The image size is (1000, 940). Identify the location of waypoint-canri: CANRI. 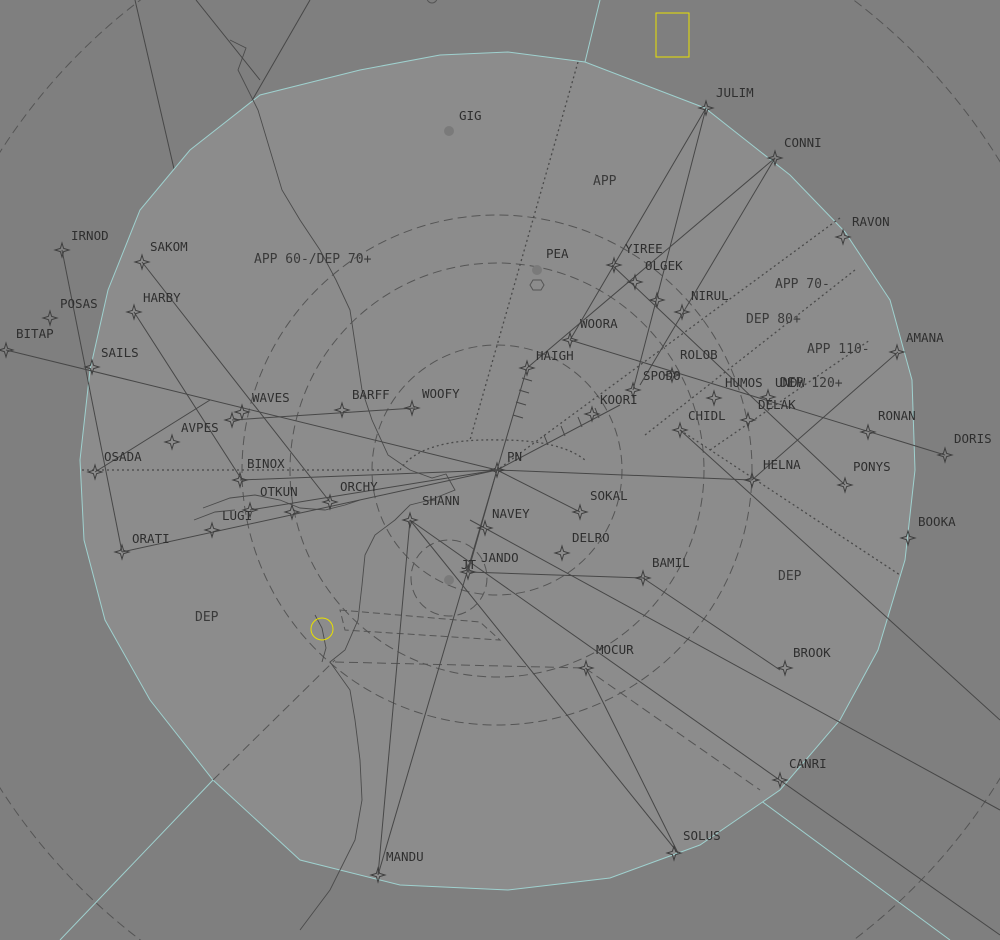
(808, 763).